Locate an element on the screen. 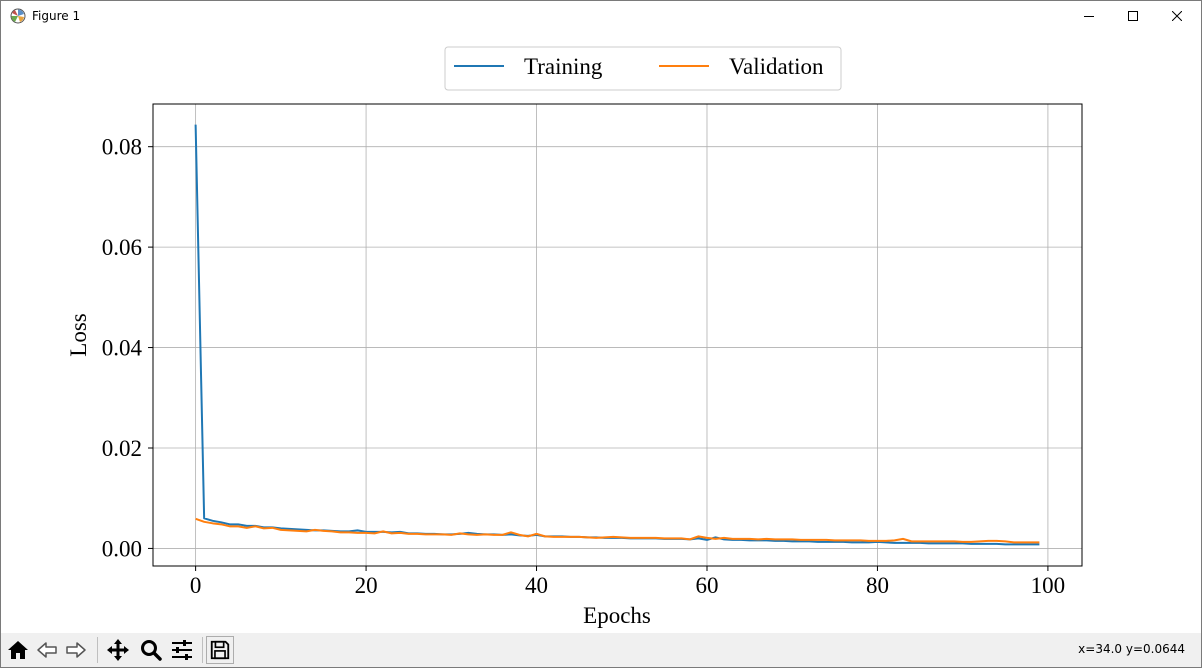 The image size is (1202, 668). home-icon is located at coordinates (18, 650).